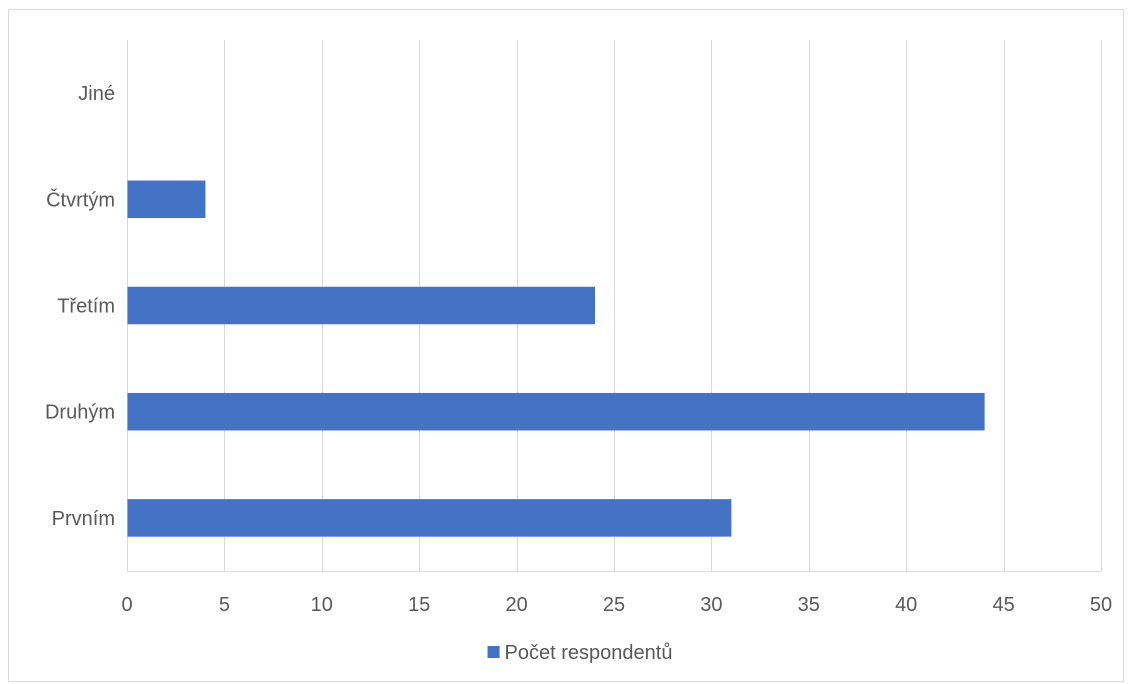 The height and width of the screenshot is (684, 1132). I want to click on category-label: Druhým, so click(80, 413).